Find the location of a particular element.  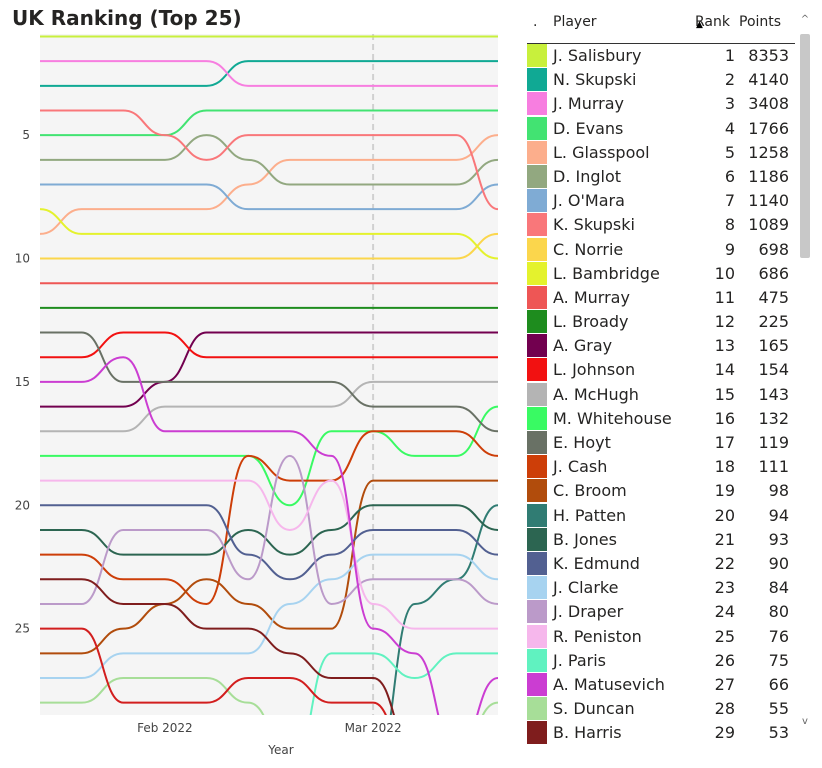

table-row: L. Broady 12 225 is located at coordinates (661, 322).